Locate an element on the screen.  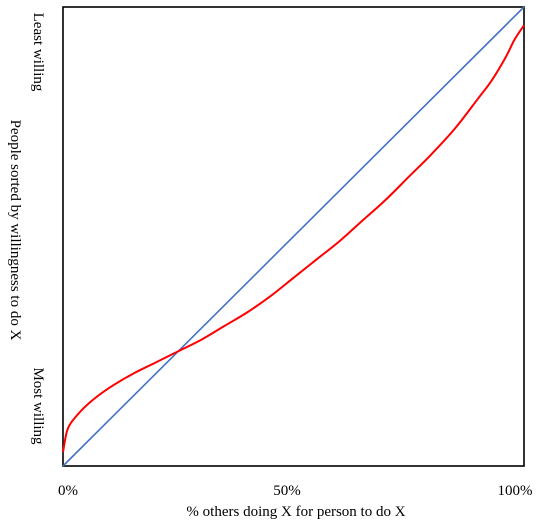
y-label-top: Least willing is located at coordinates (38, 52).